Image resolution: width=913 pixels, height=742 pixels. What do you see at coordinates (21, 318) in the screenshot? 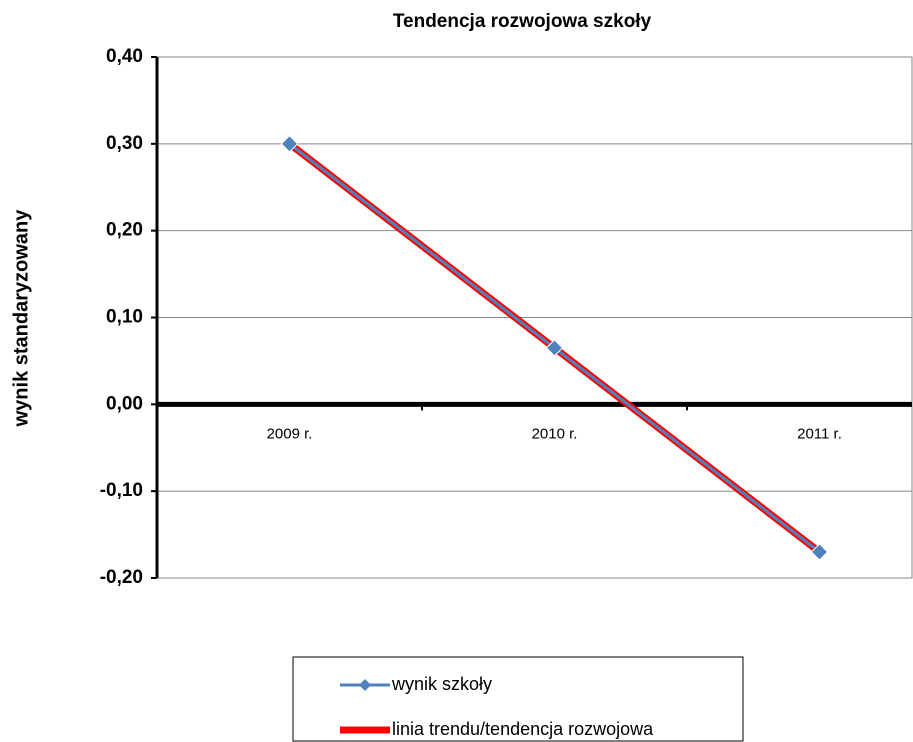
I see `y-axis-label: wynik standaryzowany` at bounding box center [21, 318].